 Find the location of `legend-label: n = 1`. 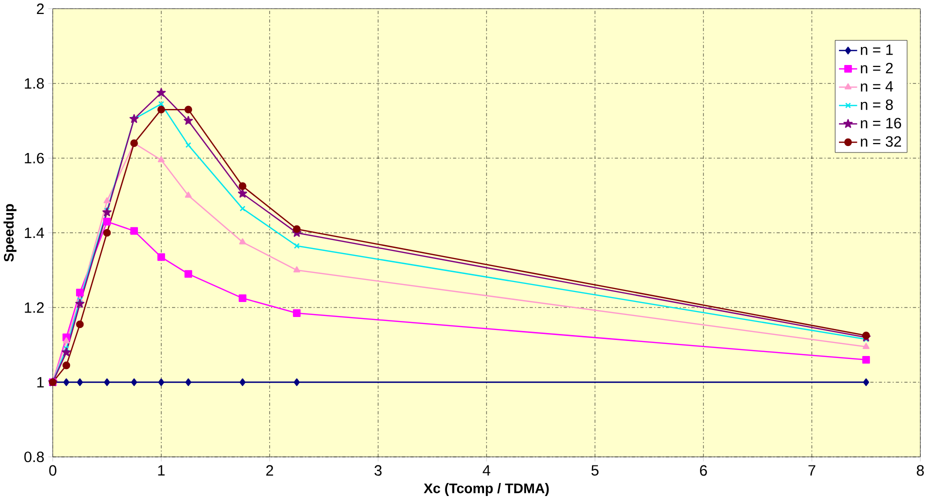

legend-label: n = 1 is located at coordinates (876, 50).